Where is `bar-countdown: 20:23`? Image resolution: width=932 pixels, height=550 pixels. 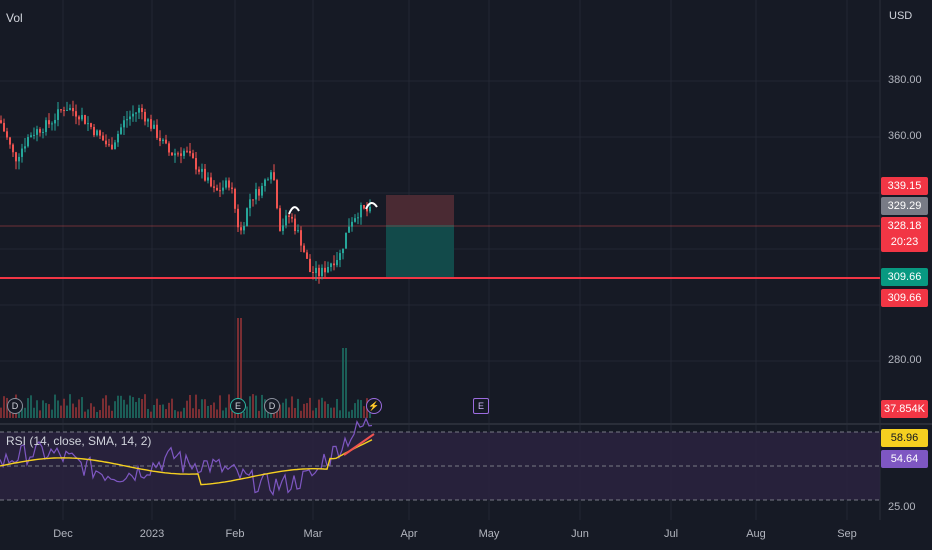 bar-countdown: 20:23 is located at coordinates (904, 242).